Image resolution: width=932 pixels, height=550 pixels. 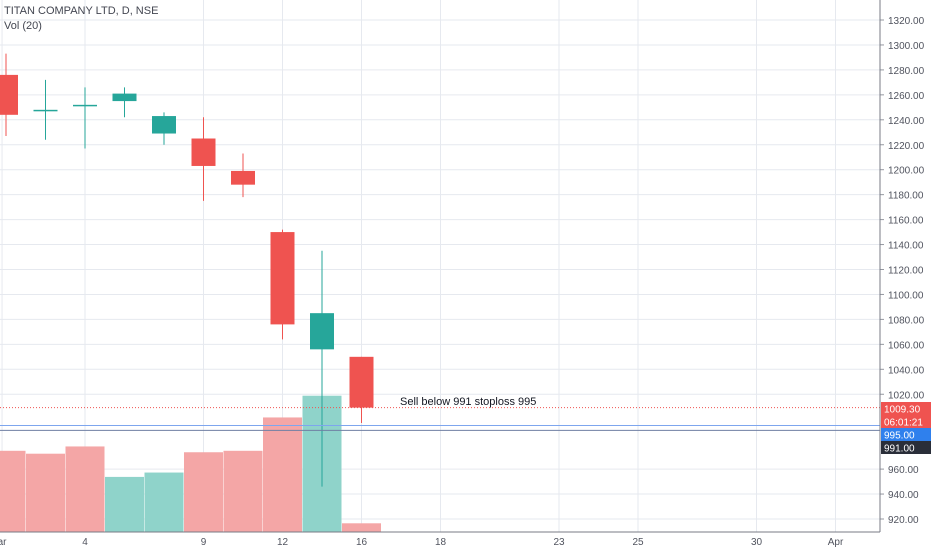 I want to click on price-tick-label: 1300.00, so click(x=906, y=46).